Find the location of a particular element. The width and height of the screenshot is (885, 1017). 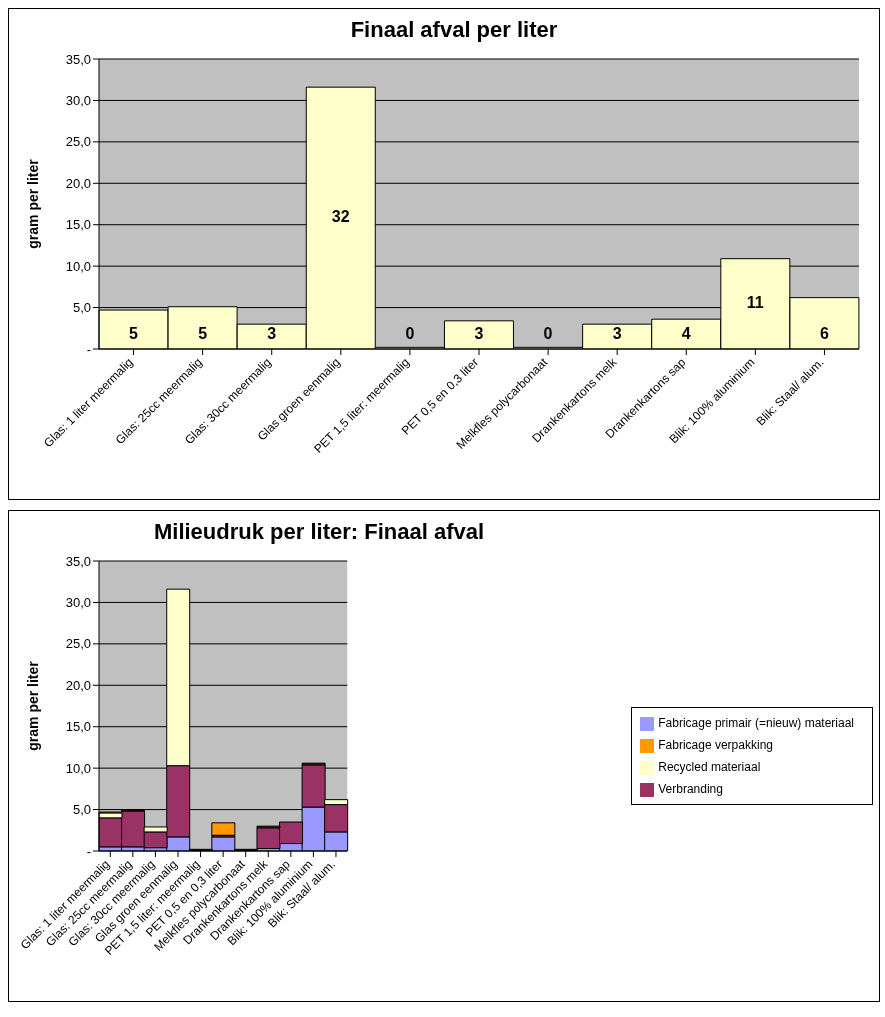

legend-label: Recycled materiaal is located at coordinates (709, 767).